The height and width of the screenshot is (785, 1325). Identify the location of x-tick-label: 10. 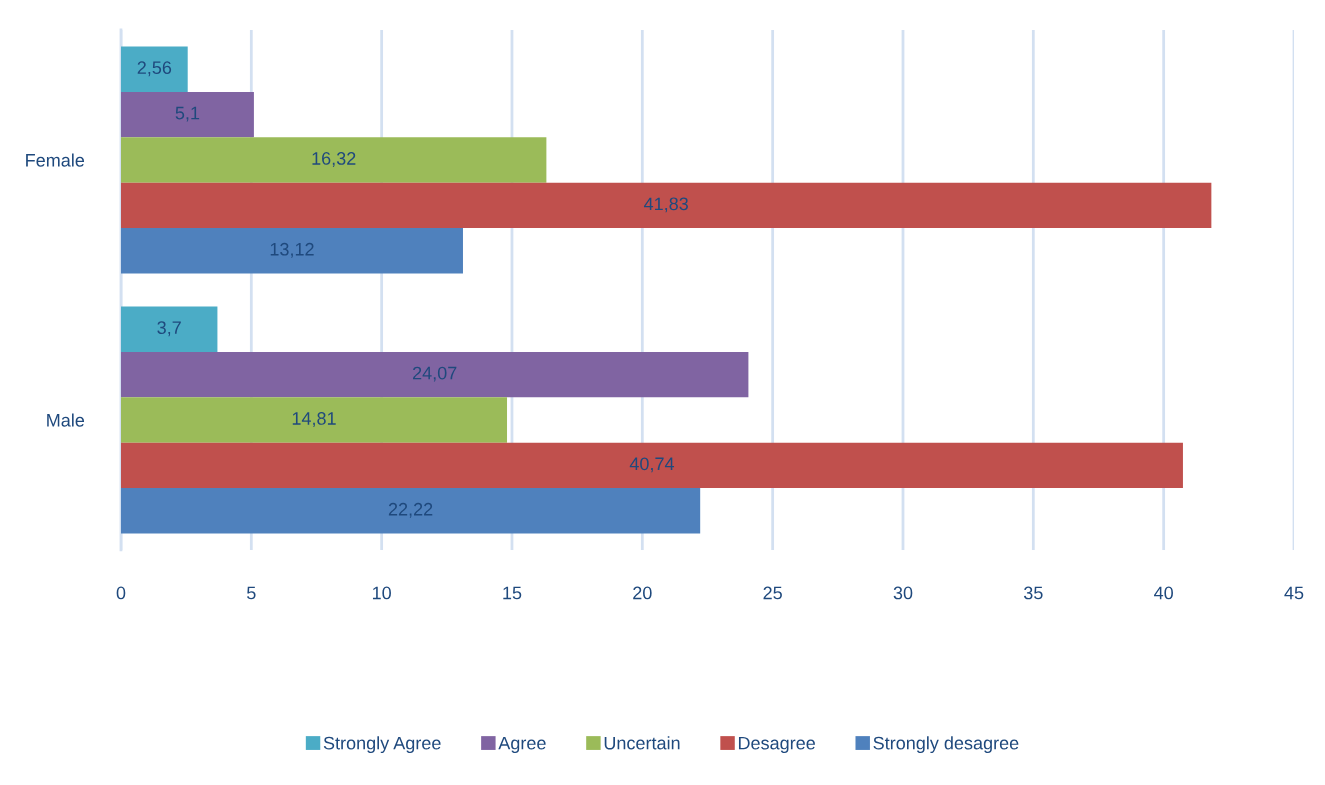
(381, 593).